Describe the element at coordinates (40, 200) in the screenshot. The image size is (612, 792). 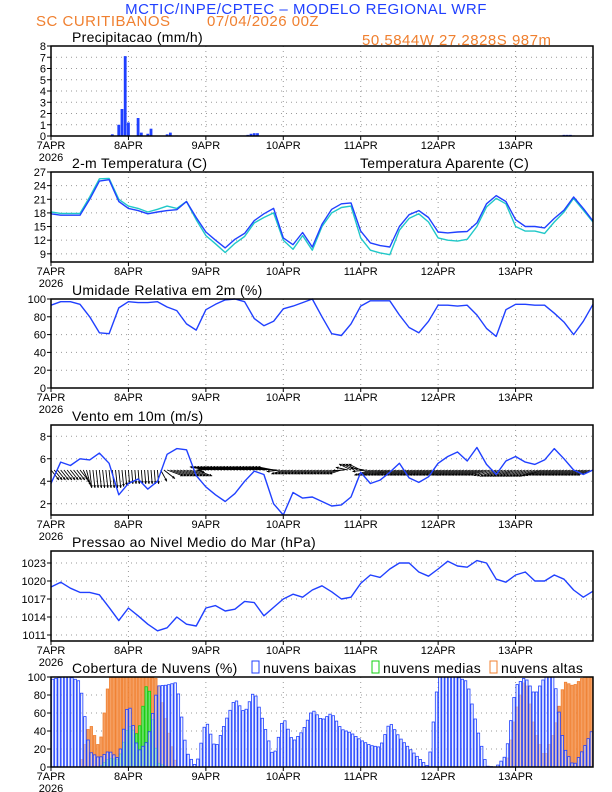
I see `y-tick-label: 21` at that location.